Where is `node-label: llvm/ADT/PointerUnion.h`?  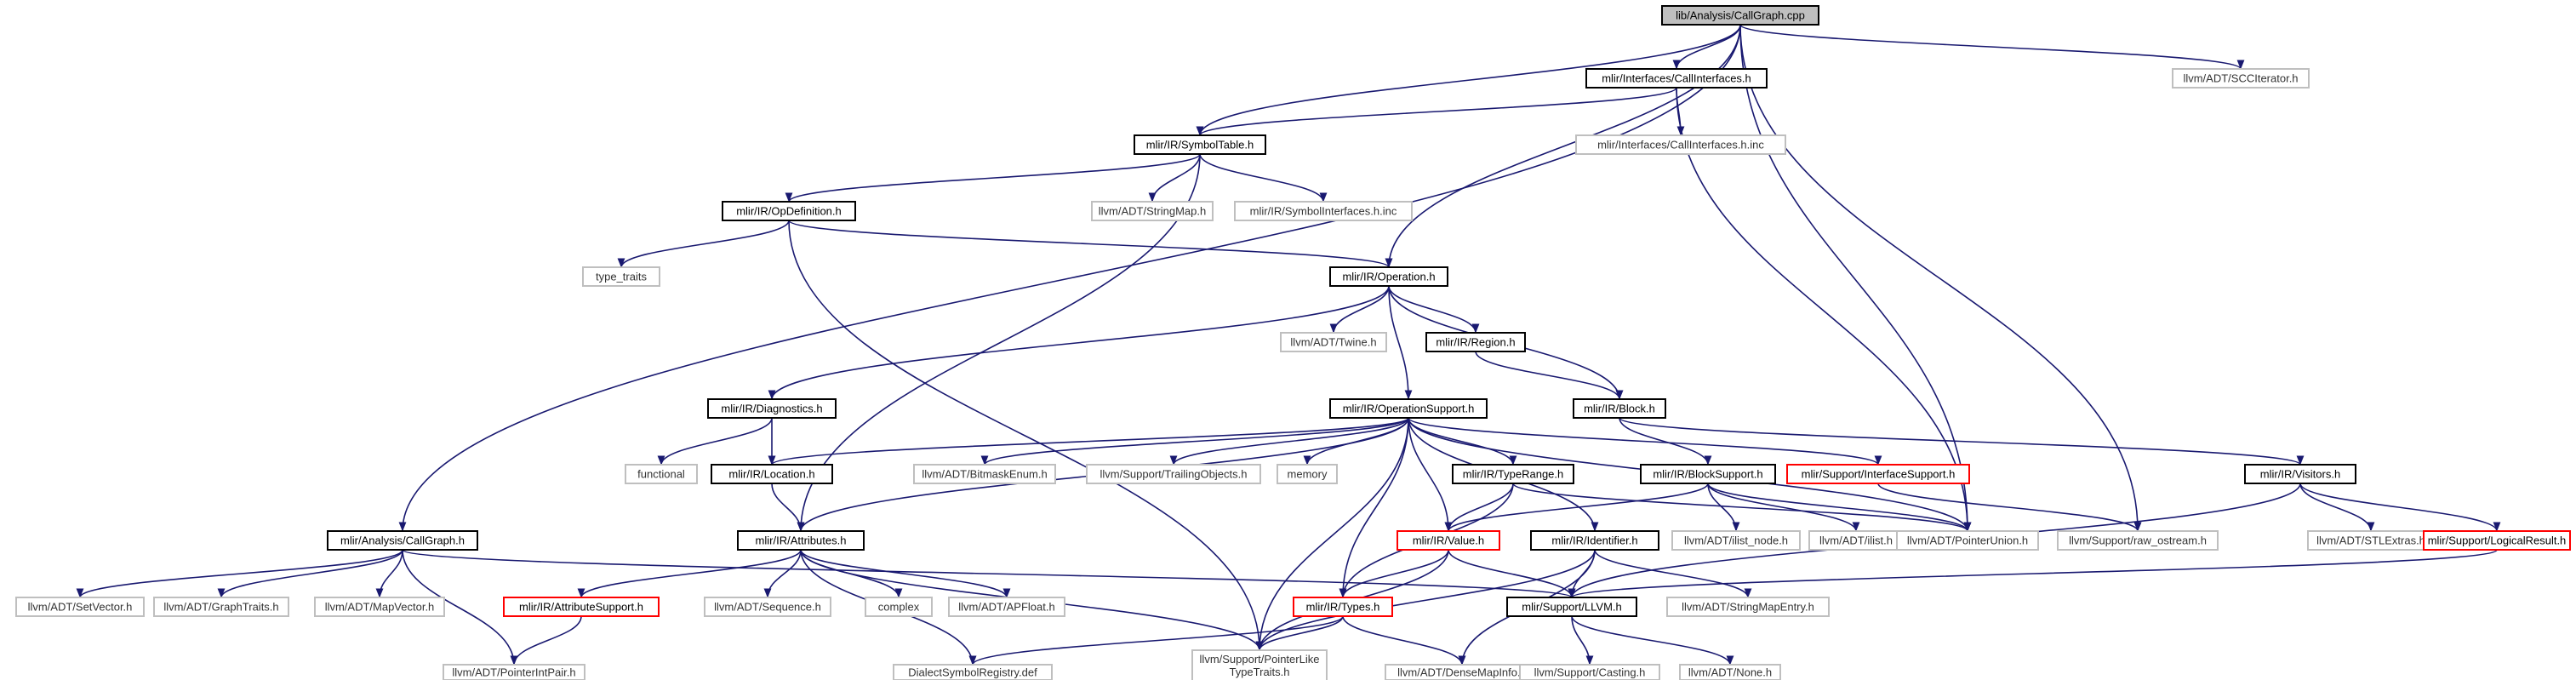 node-label: llvm/ADT/PointerUnion.h is located at coordinates (1967, 540).